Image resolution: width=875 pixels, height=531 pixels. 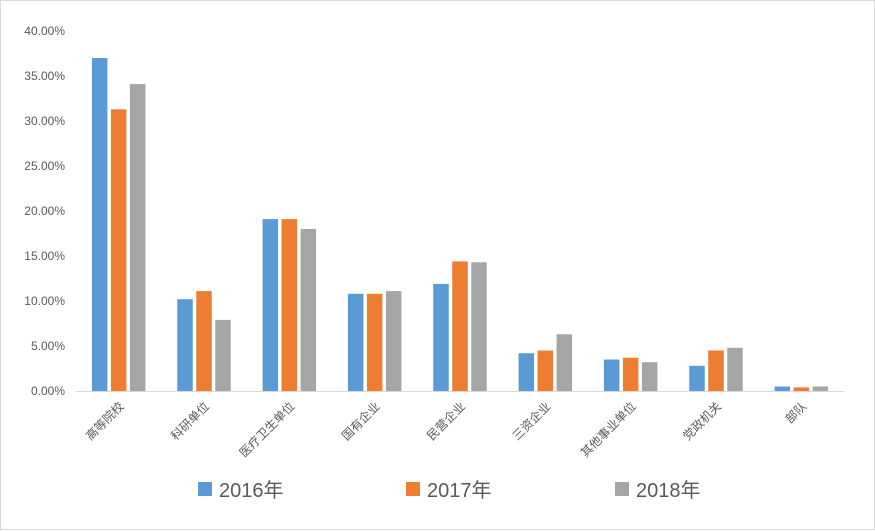 What do you see at coordinates (104, 421) in the screenshot?
I see `category-label: 高等院校` at bounding box center [104, 421].